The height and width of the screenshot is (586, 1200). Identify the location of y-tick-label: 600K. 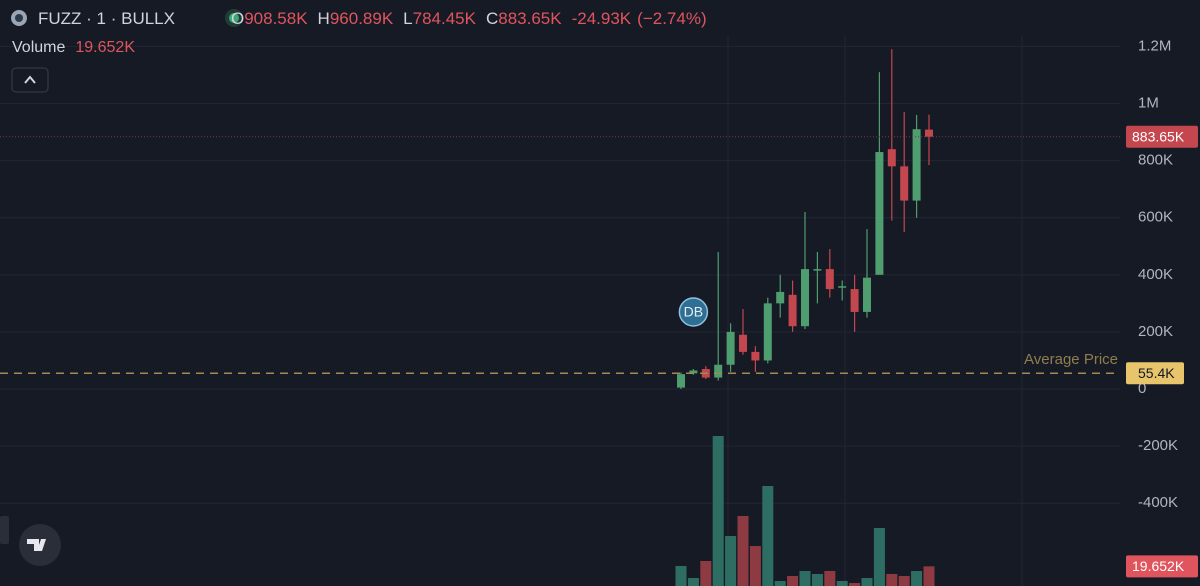
(1155, 217).